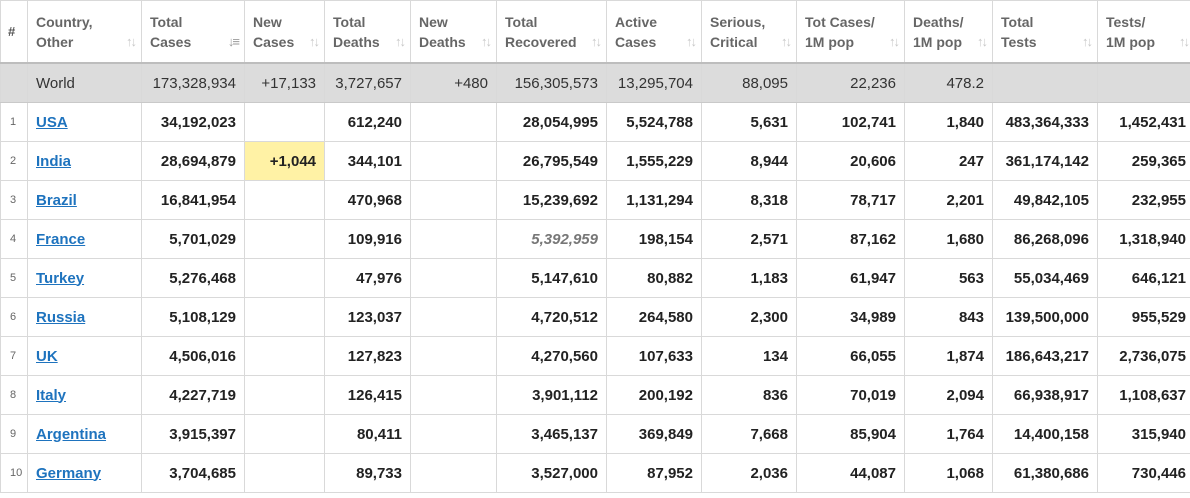  I want to click on country-link: Germany, so click(69, 473).